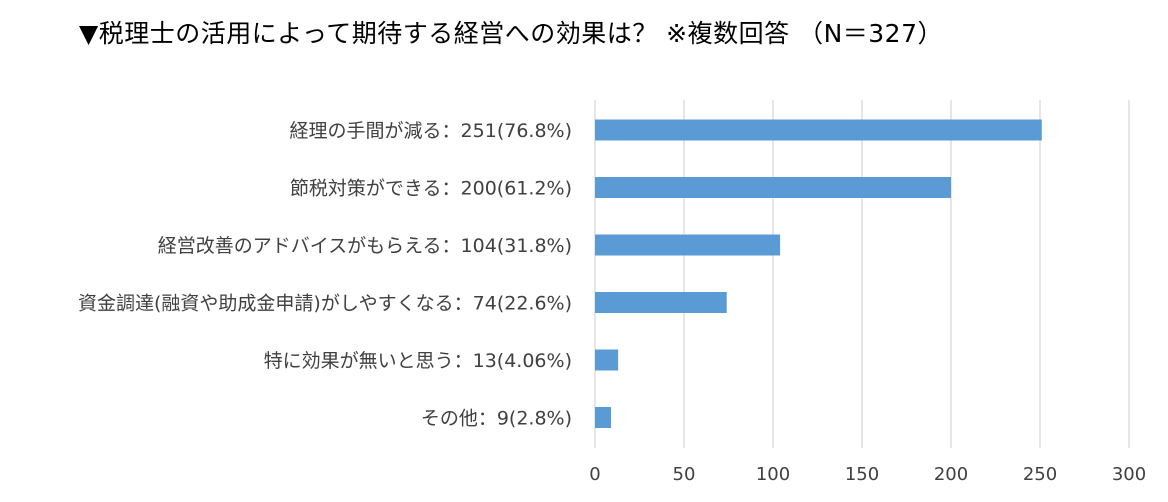  Describe the element at coordinates (496, 419) in the screenshot. I see `category-label: その他：9(2.8%)` at that location.